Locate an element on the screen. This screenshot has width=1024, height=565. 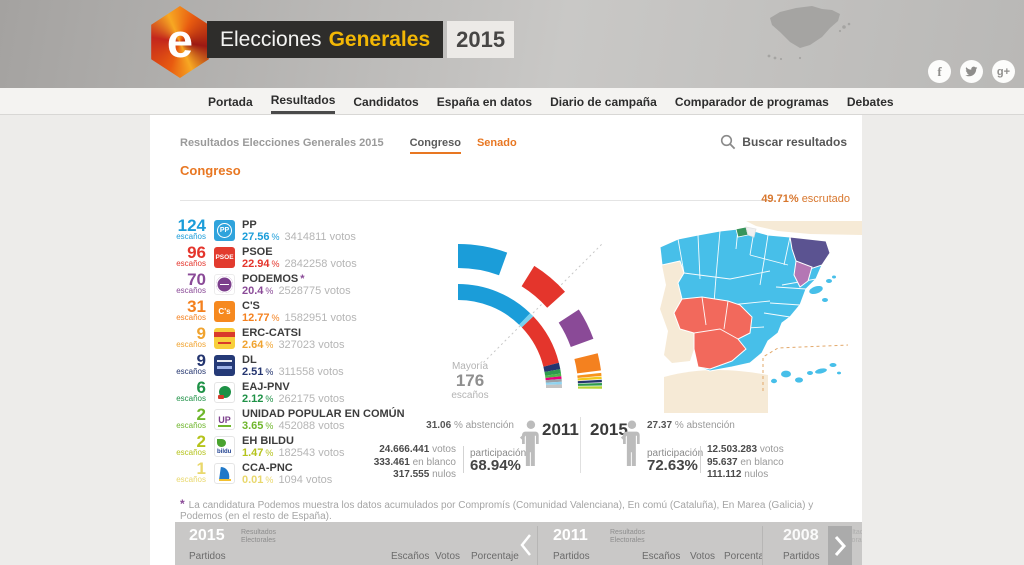
nav-item-candidatos: Candidatos is located at coordinates (386, 101).